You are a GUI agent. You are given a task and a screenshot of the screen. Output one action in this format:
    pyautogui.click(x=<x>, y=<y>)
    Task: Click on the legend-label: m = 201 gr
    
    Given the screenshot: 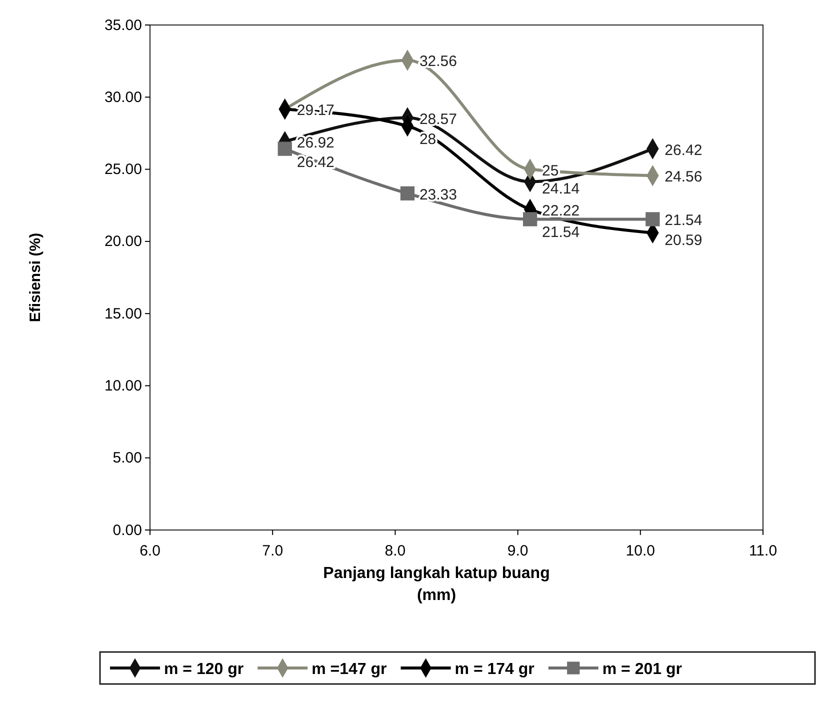 What is the action you would take?
    pyautogui.click(x=642, y=669)
    